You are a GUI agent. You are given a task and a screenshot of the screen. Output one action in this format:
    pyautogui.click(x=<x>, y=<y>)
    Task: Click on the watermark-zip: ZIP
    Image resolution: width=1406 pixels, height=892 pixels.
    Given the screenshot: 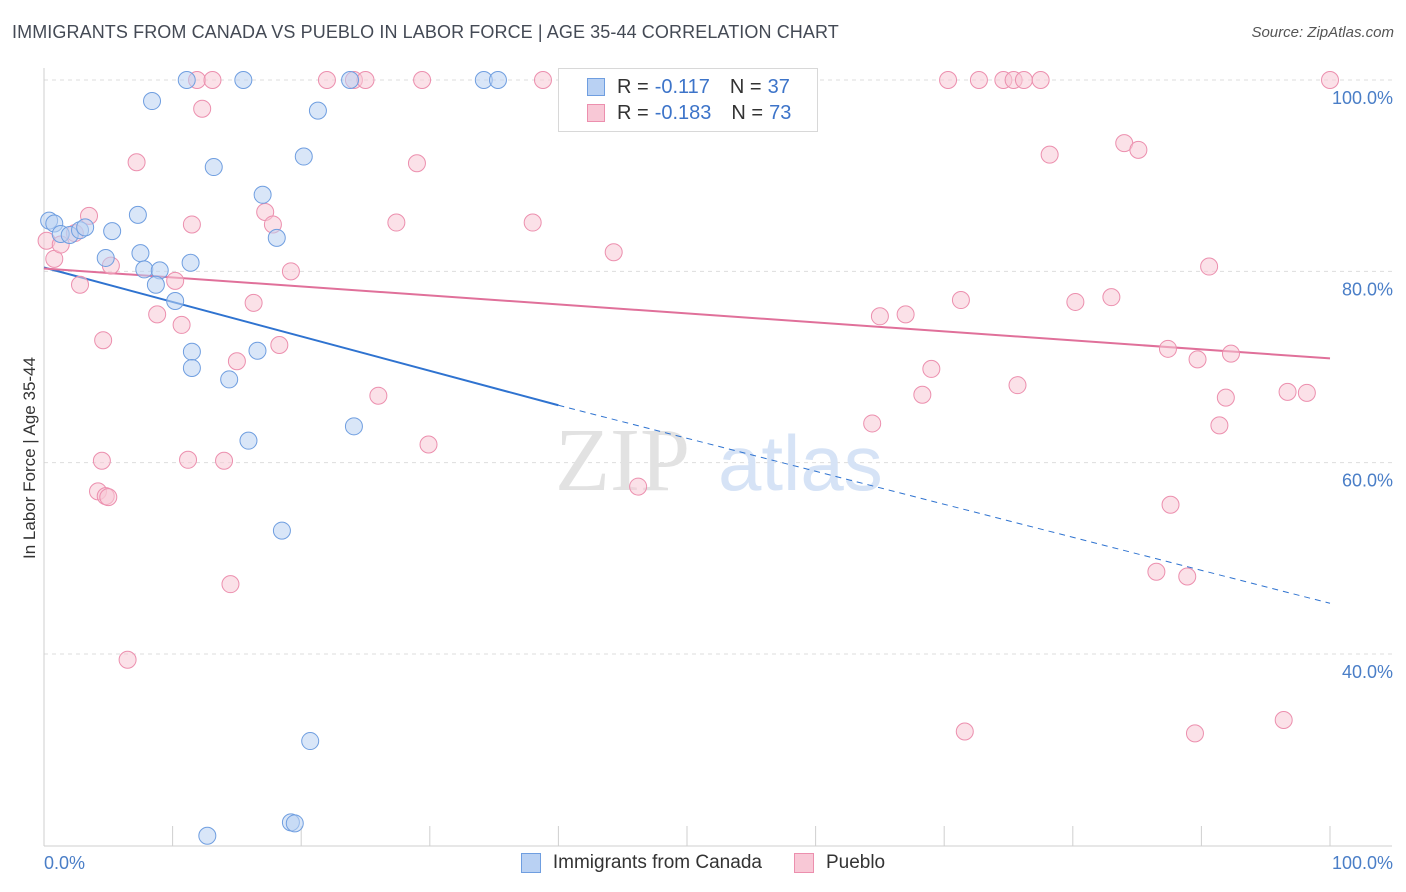 What is the action you would take?
    pyautogui.click(x=622, y=460)
    